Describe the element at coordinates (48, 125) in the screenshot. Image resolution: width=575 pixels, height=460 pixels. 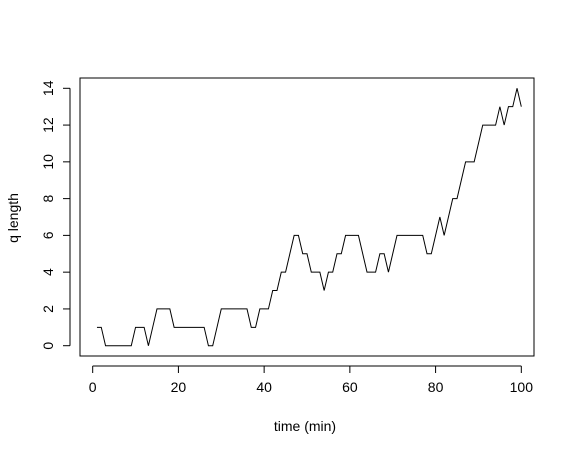
I see `y-tick-label: 12` at that location.